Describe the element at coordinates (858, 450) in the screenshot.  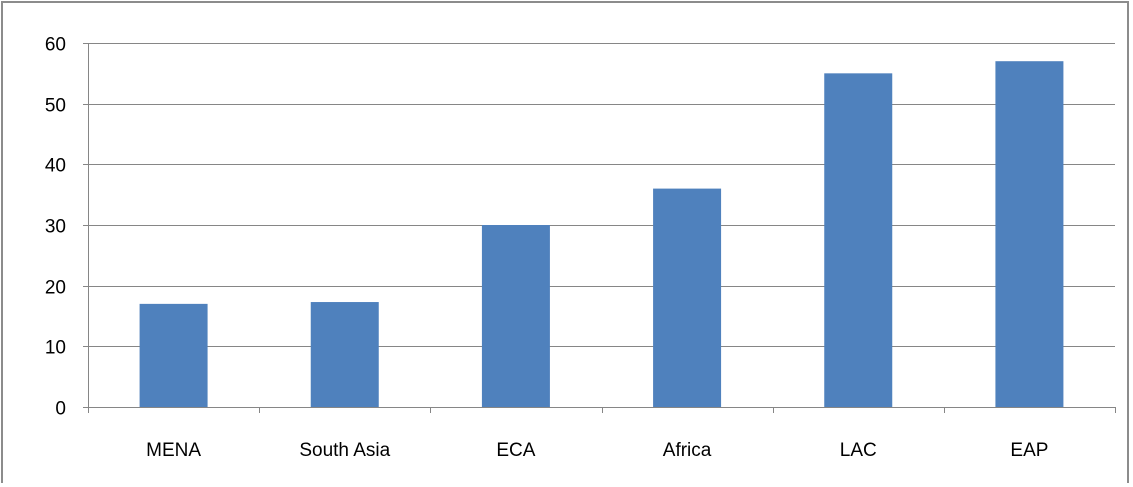
I see `x-tick-label: LAC` at that location.